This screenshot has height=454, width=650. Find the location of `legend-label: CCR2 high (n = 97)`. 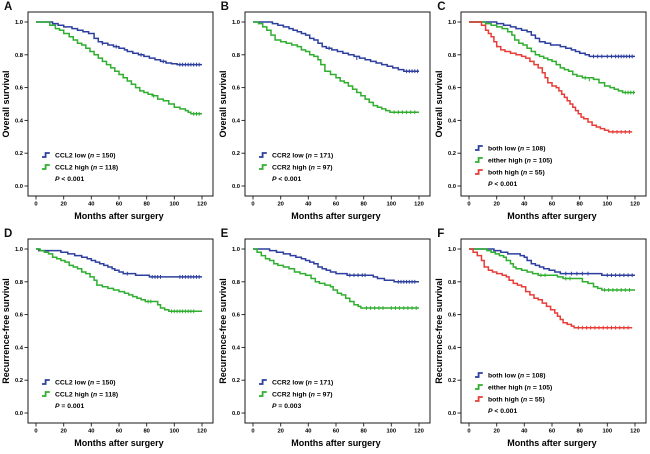

legend-label: CCR2 high (n = 97) is located at coordinates (302, 167).